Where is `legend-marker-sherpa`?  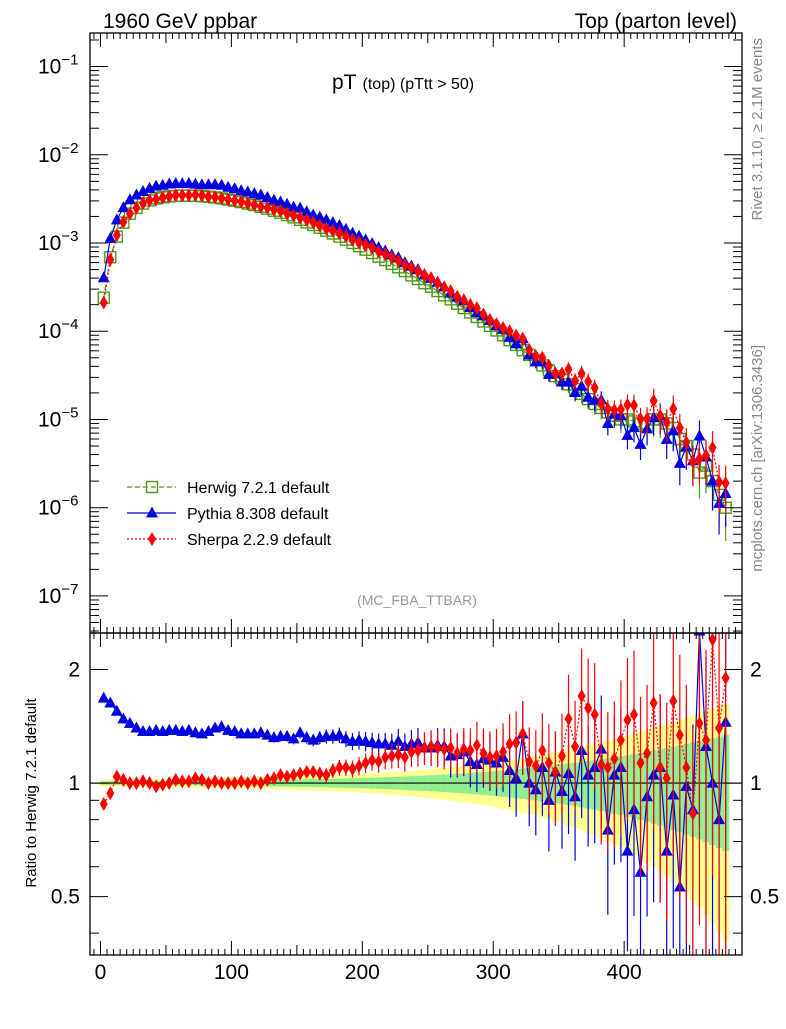
legend-marker-sherpa is located at coordinates (152, 539).